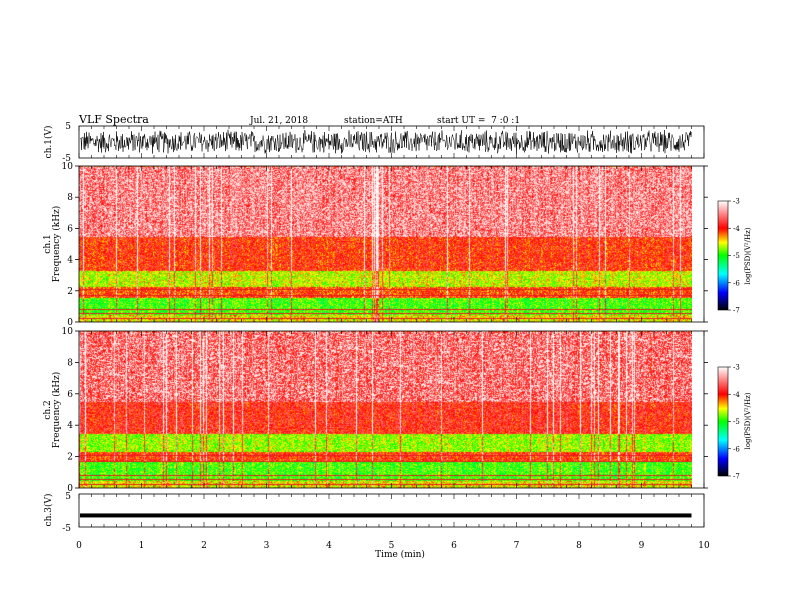  What do you see at coordinates (48, 409) in the screenshot?
I see `ch2-spectrogram-channel-label: ch.2` at bounding box center [48, 409].